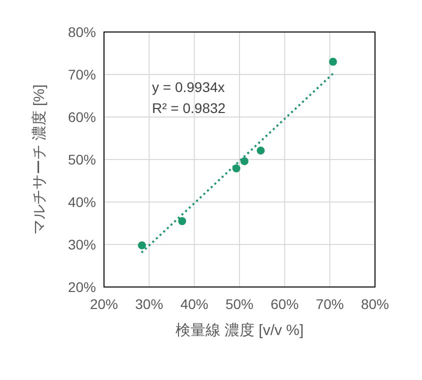  Describe the element at coordinates (82, 244) in the screenshot. I see `y-tick-label: 30%` at that location.